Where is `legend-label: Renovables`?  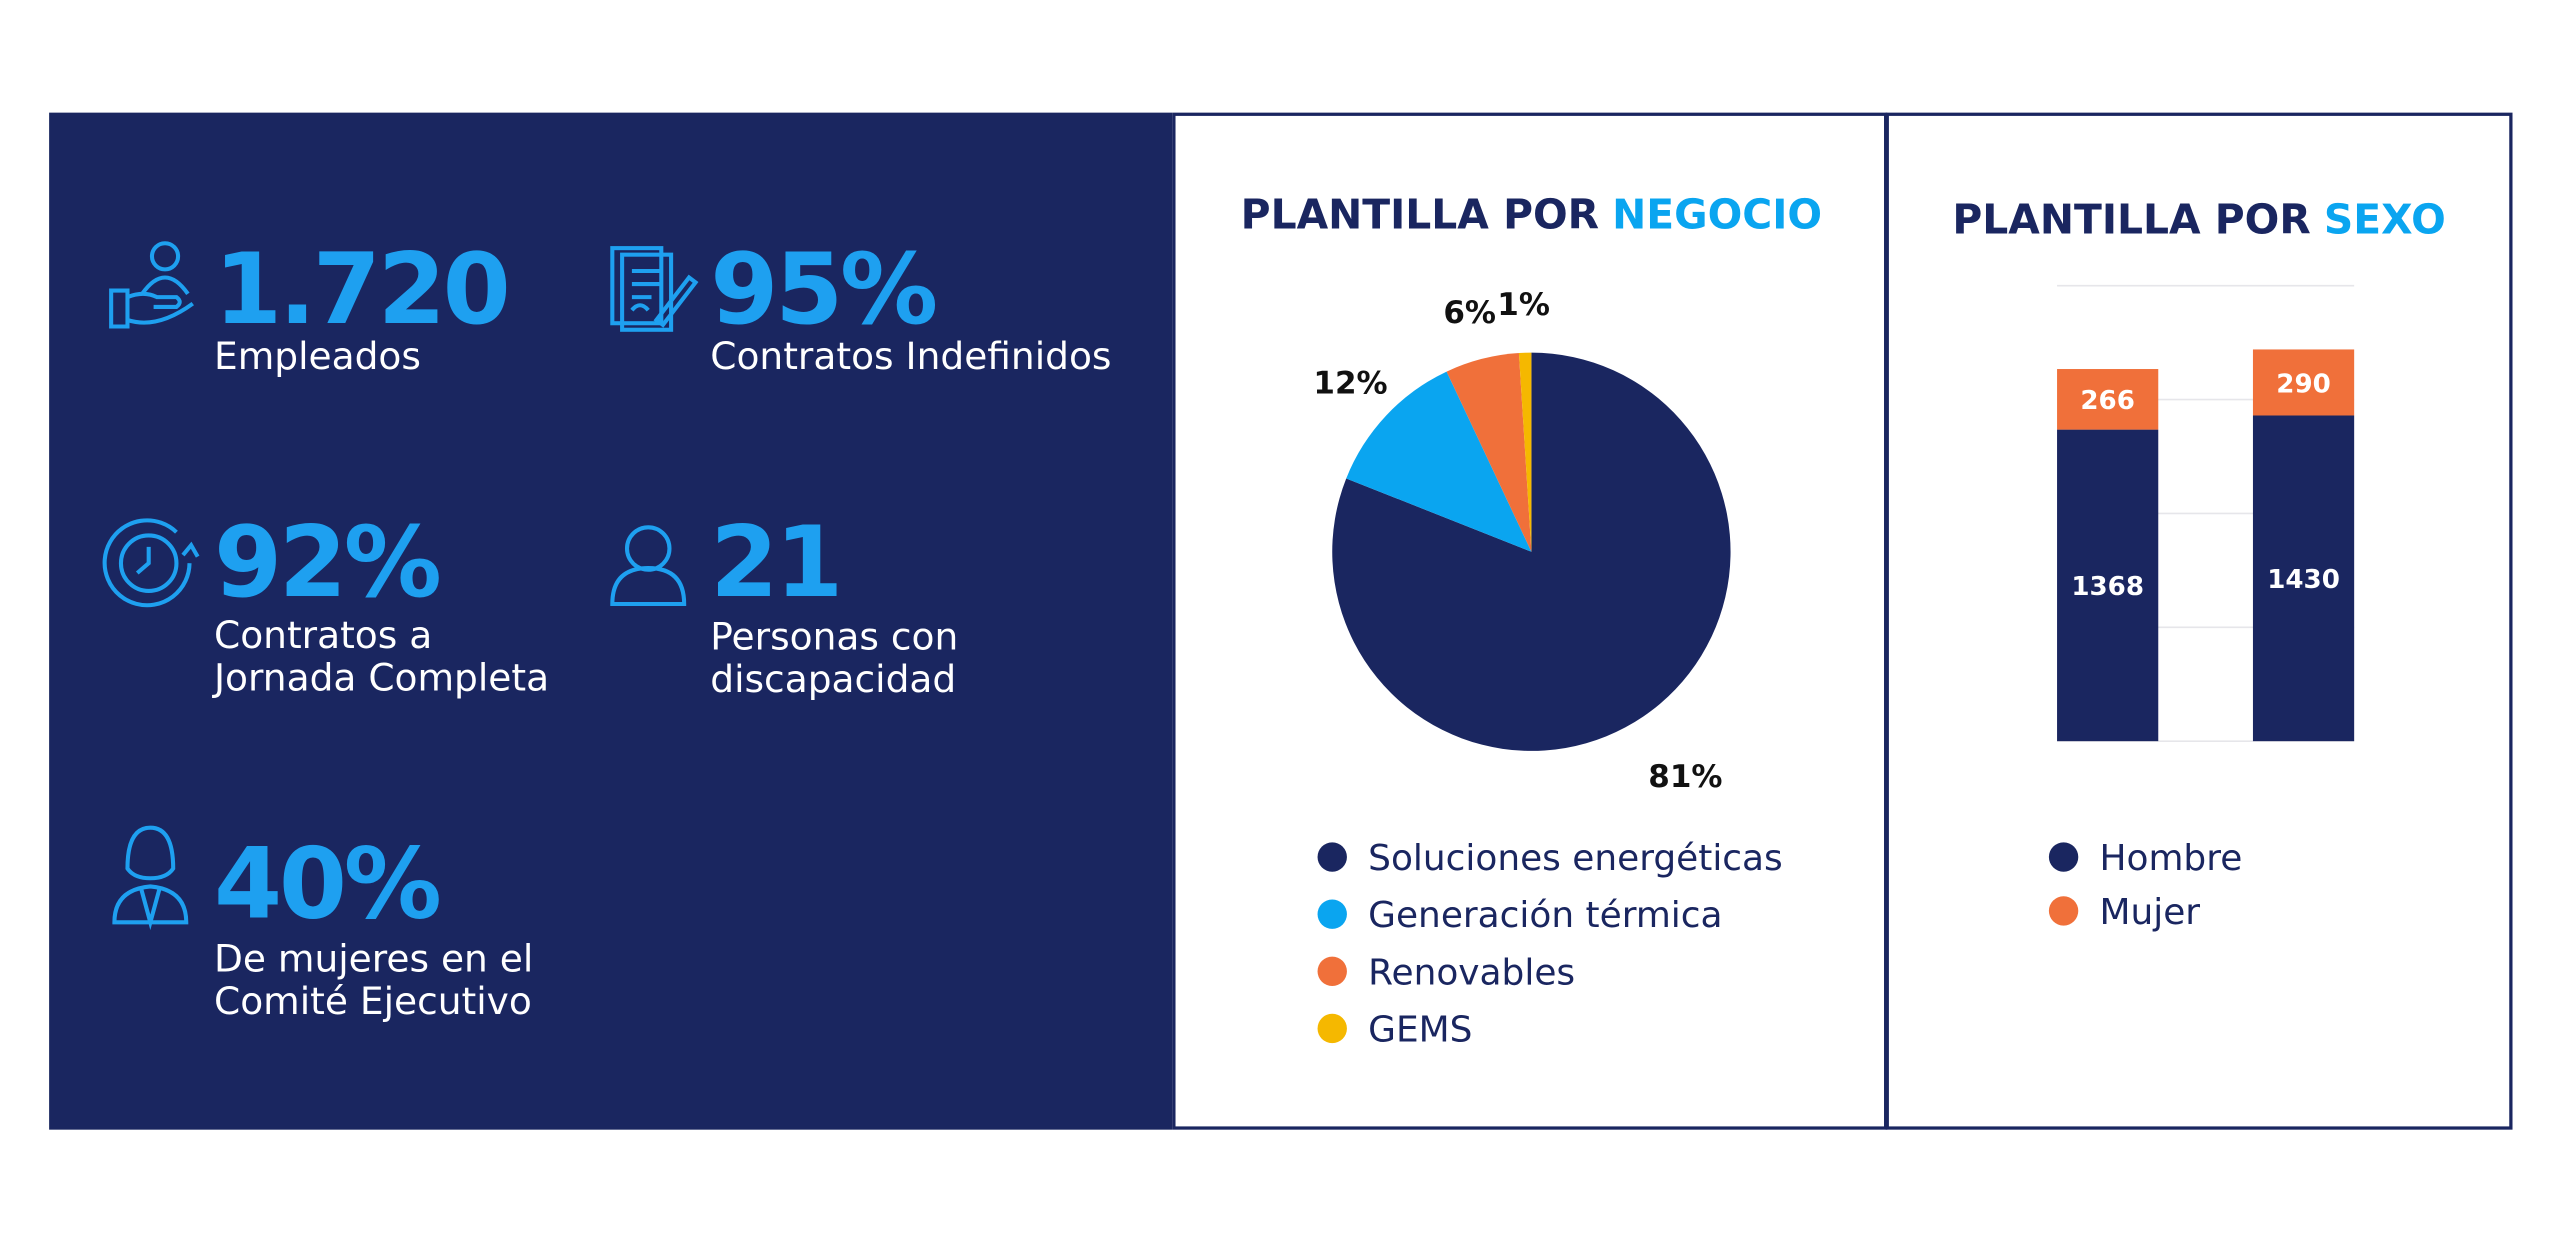 legend-label: Renovables is located at coordinates (1471, 972).